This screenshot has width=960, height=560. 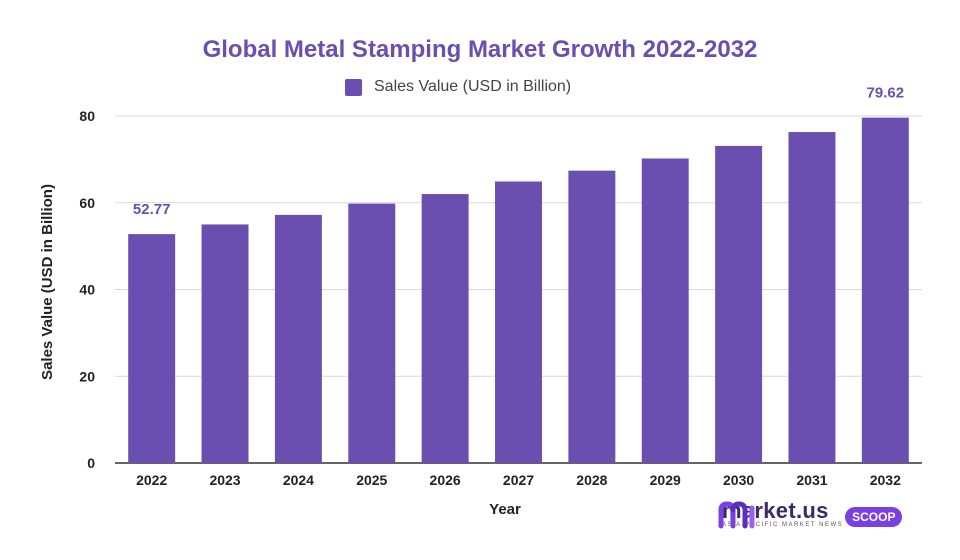 What do you see at coordinates (591, 480) in the screenshot?
I see `x-tick-label: 2028` at bounding box center [591, 480].